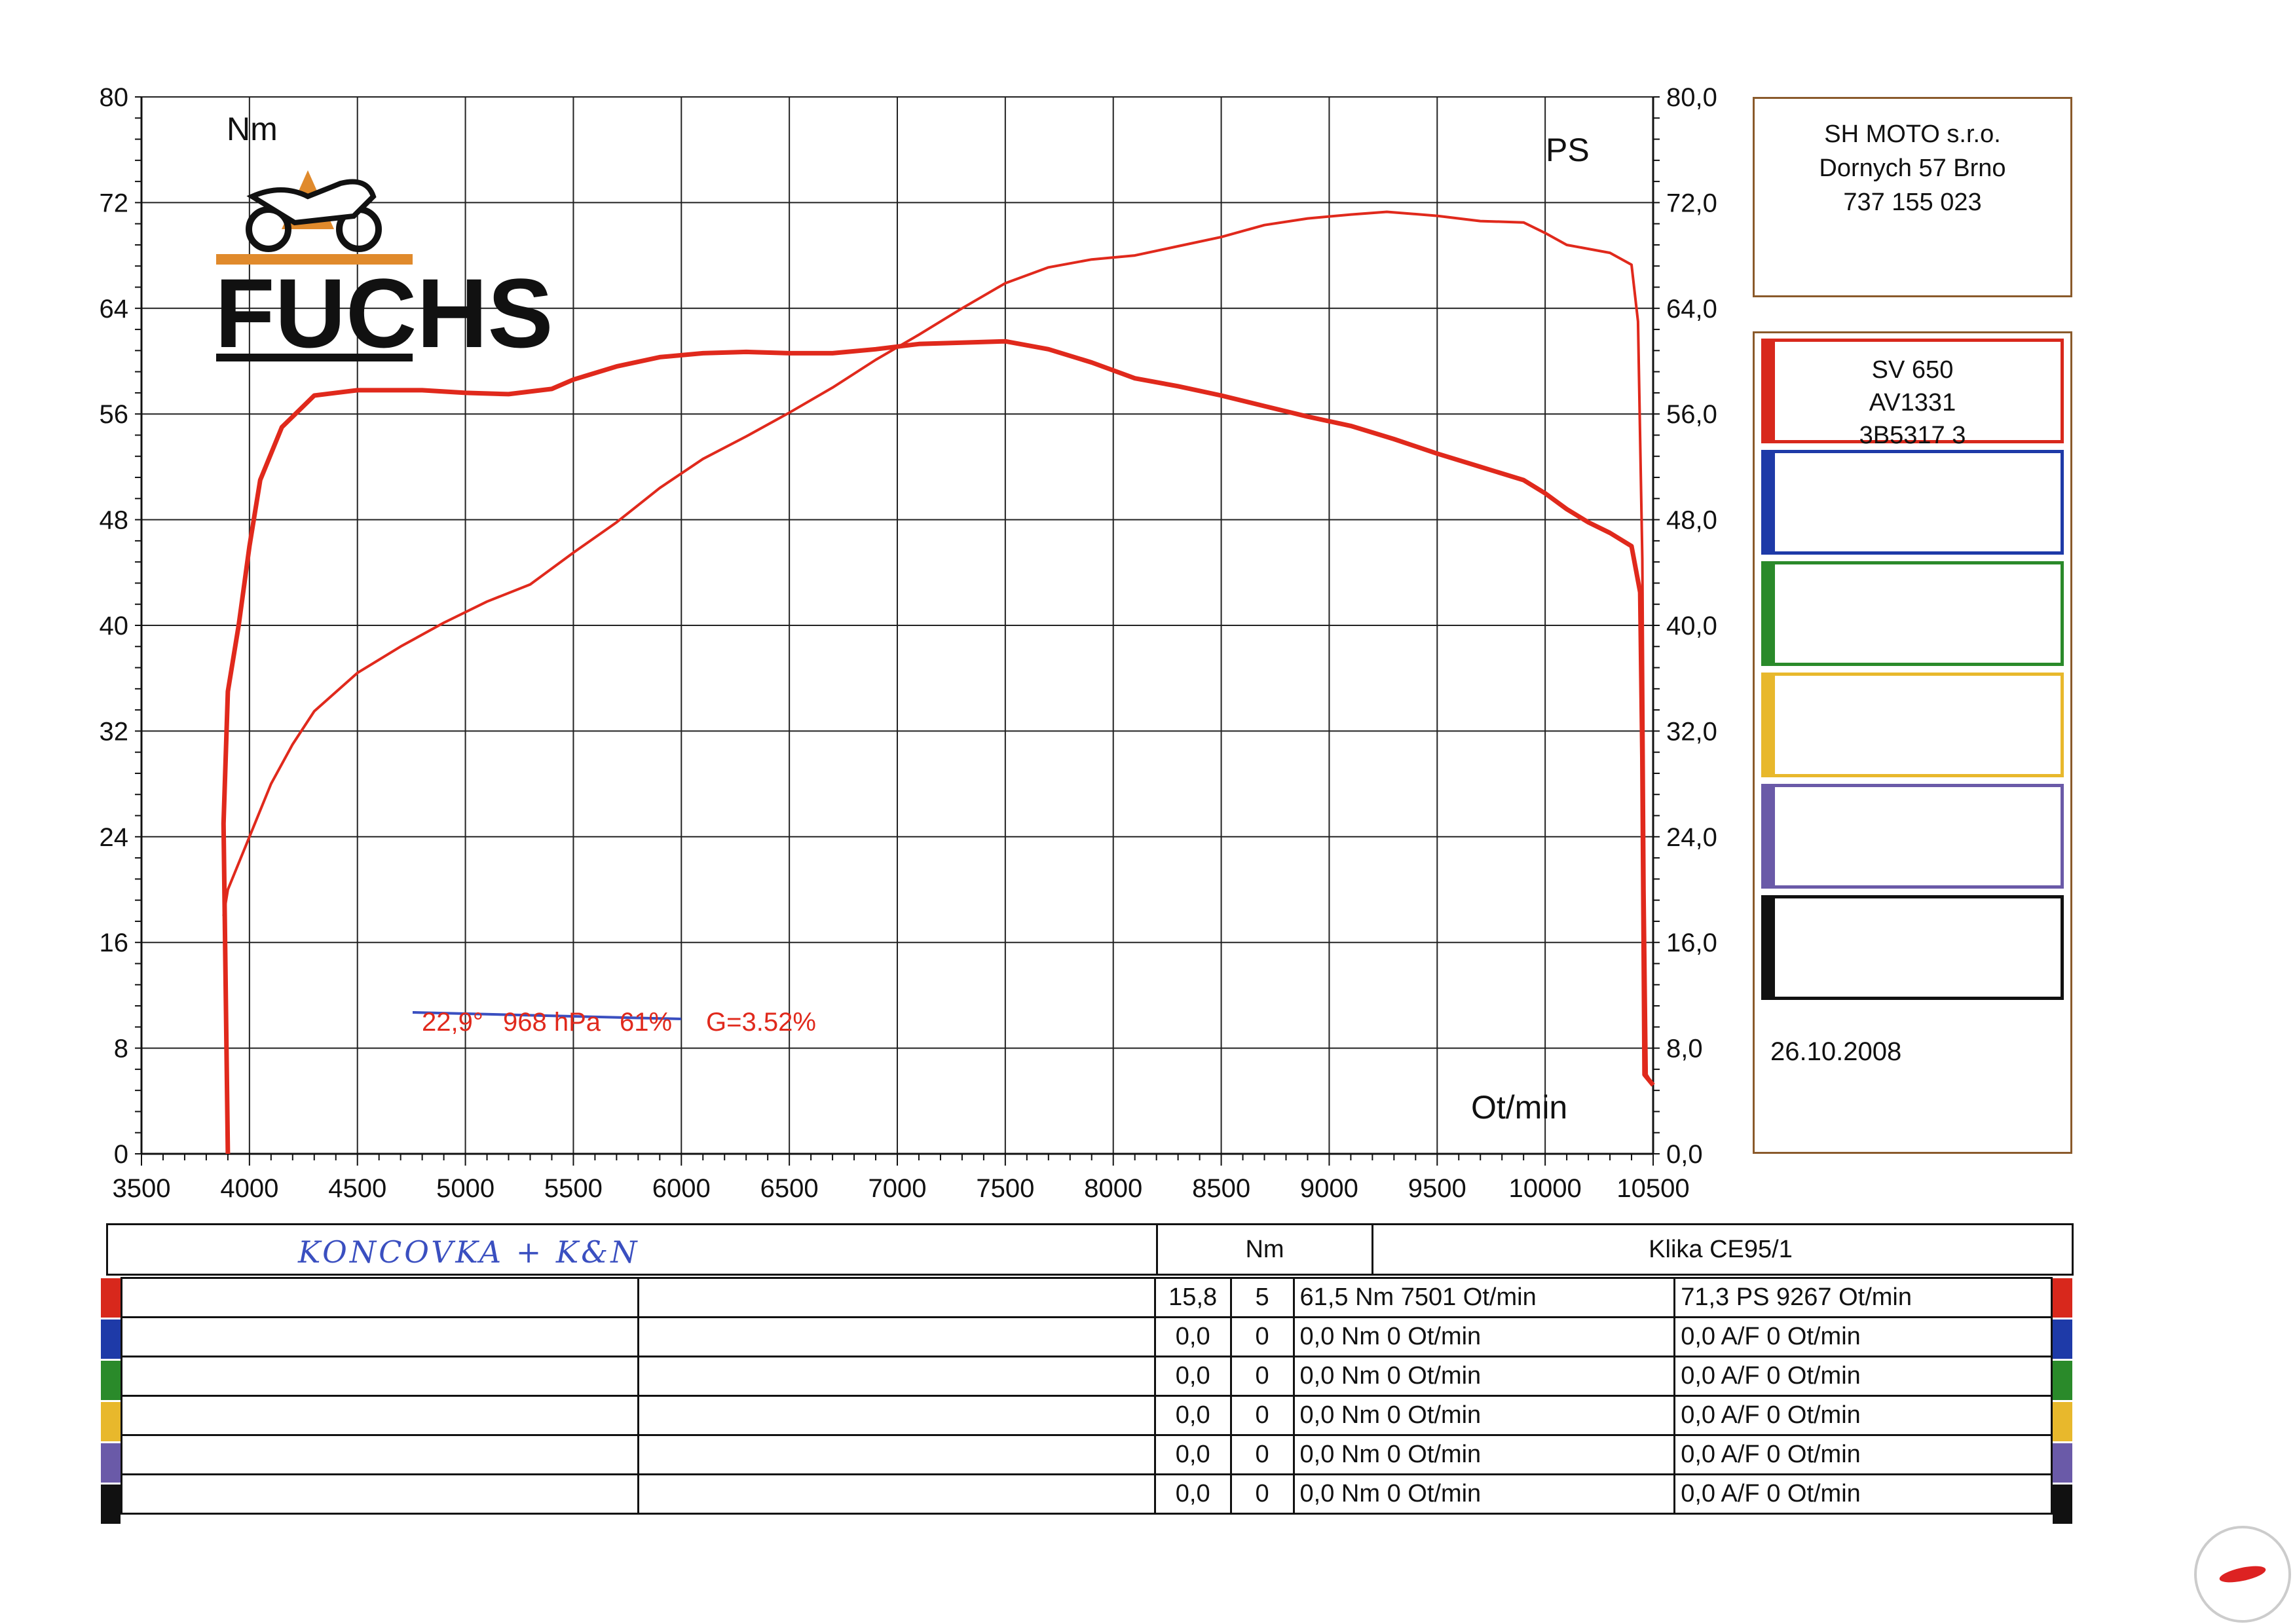 The width and height of the screenshot is (2295, 1624). I want to click on y-right-tick-label: 80,0, so click(1691, 97).